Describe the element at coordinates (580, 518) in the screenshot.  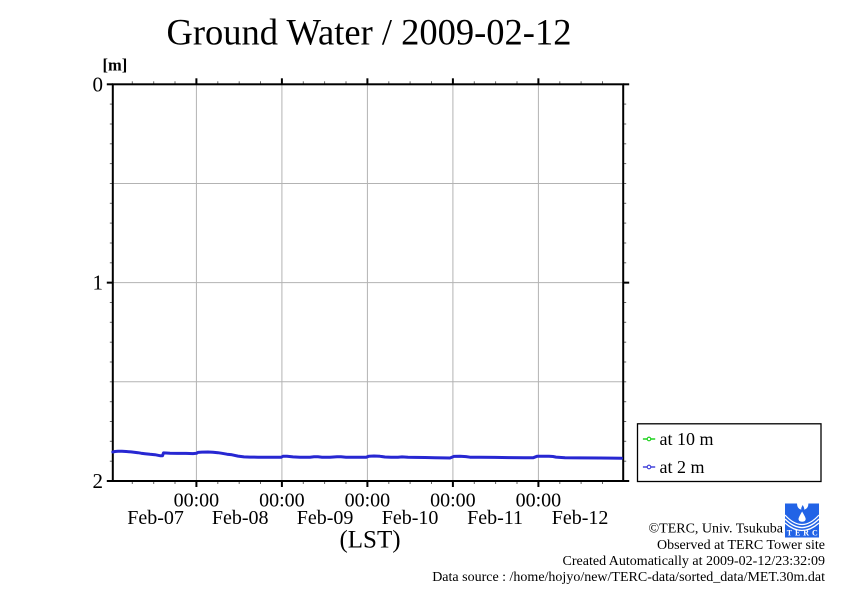
I see `svg-text: Feb-12` at that location.